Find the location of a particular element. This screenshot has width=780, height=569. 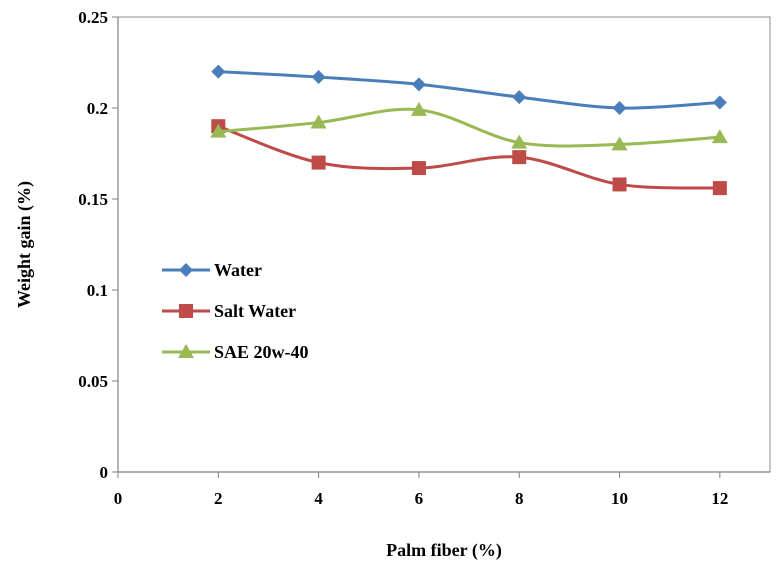

legend-item: SAE 20w-40 is located at coordinates (235, 352).